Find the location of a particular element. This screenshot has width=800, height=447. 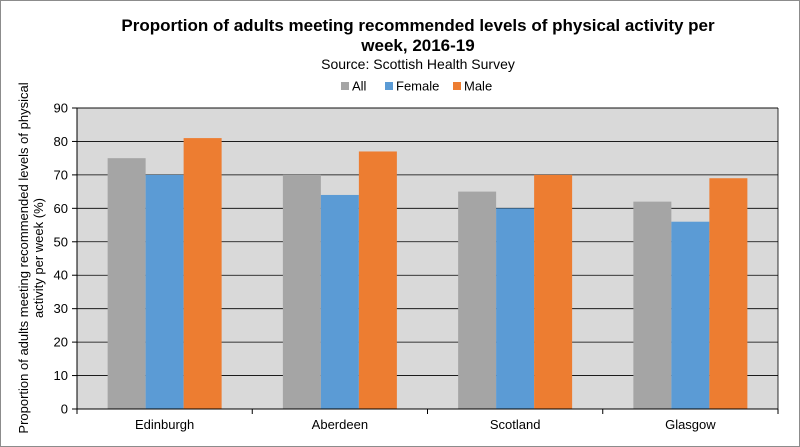

bar-all-edinburgh is located at coordinates (126, 283).